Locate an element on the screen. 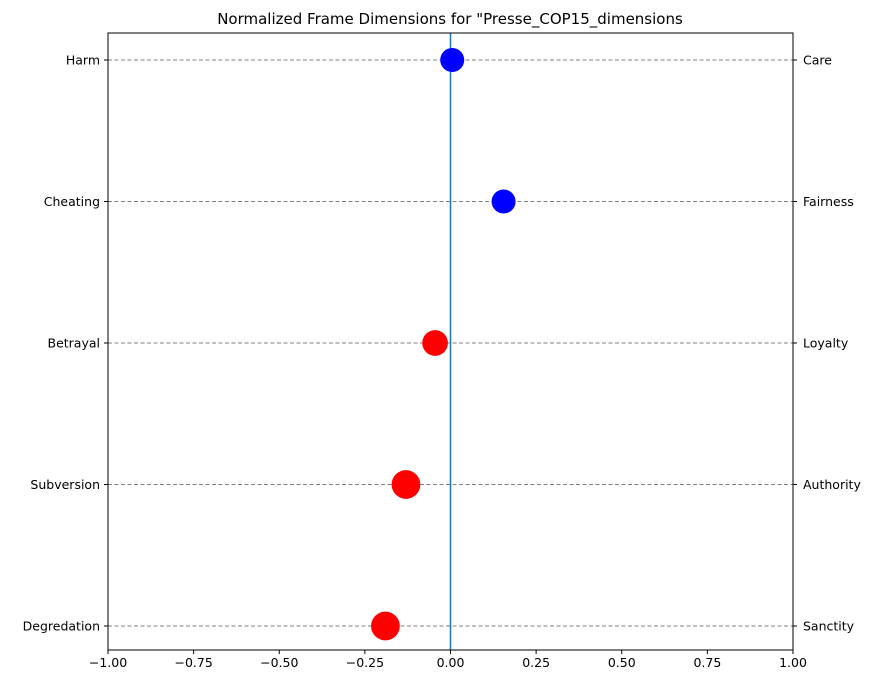 Image resolution: width=877 pixels, height=687 pixels. right-tick-label: Fairness is located at coordinates (828, 201).